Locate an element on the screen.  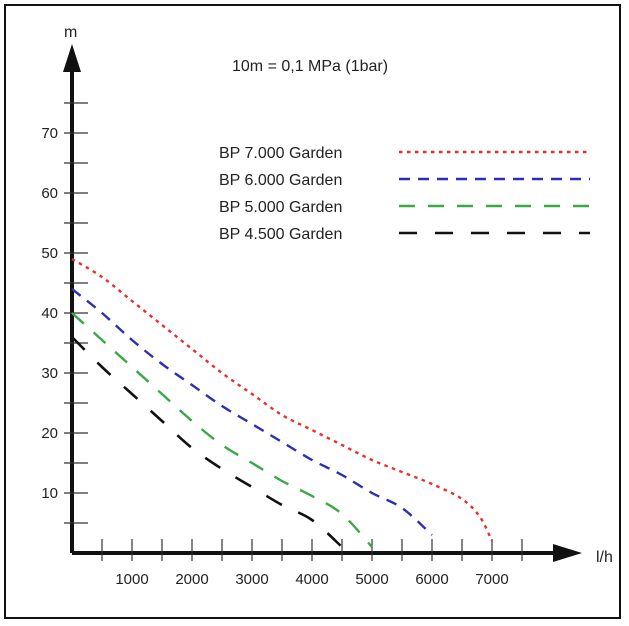
y-tick-label: 10 is located at coordinates (49, 493).